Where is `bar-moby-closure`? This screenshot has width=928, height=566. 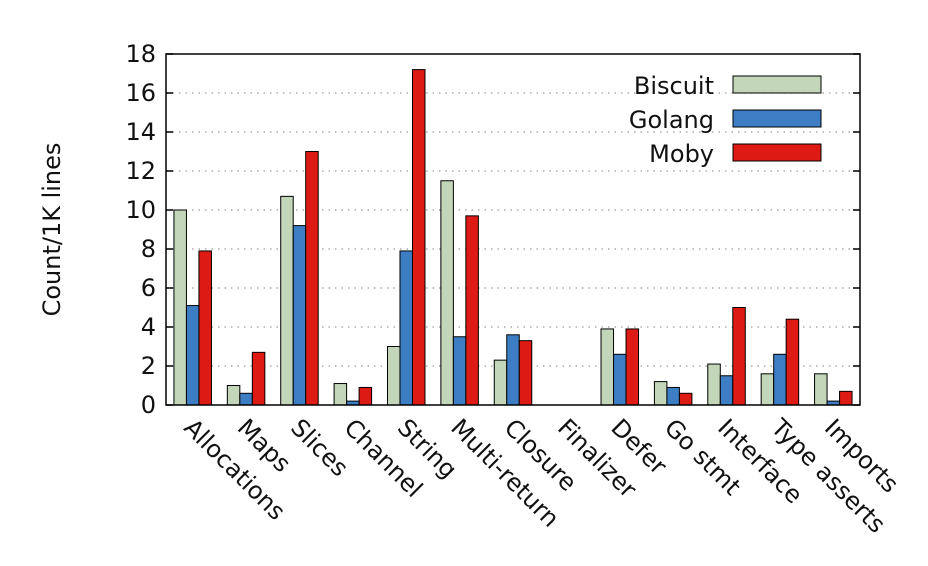
bar-moby-closure is located at coordinates (525, 373).